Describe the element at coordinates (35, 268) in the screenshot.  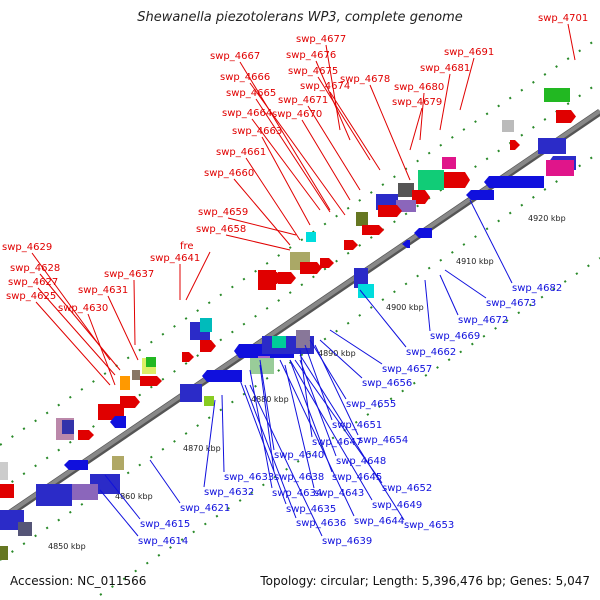
I see `gene-label-forward: swp_4628` at that location.